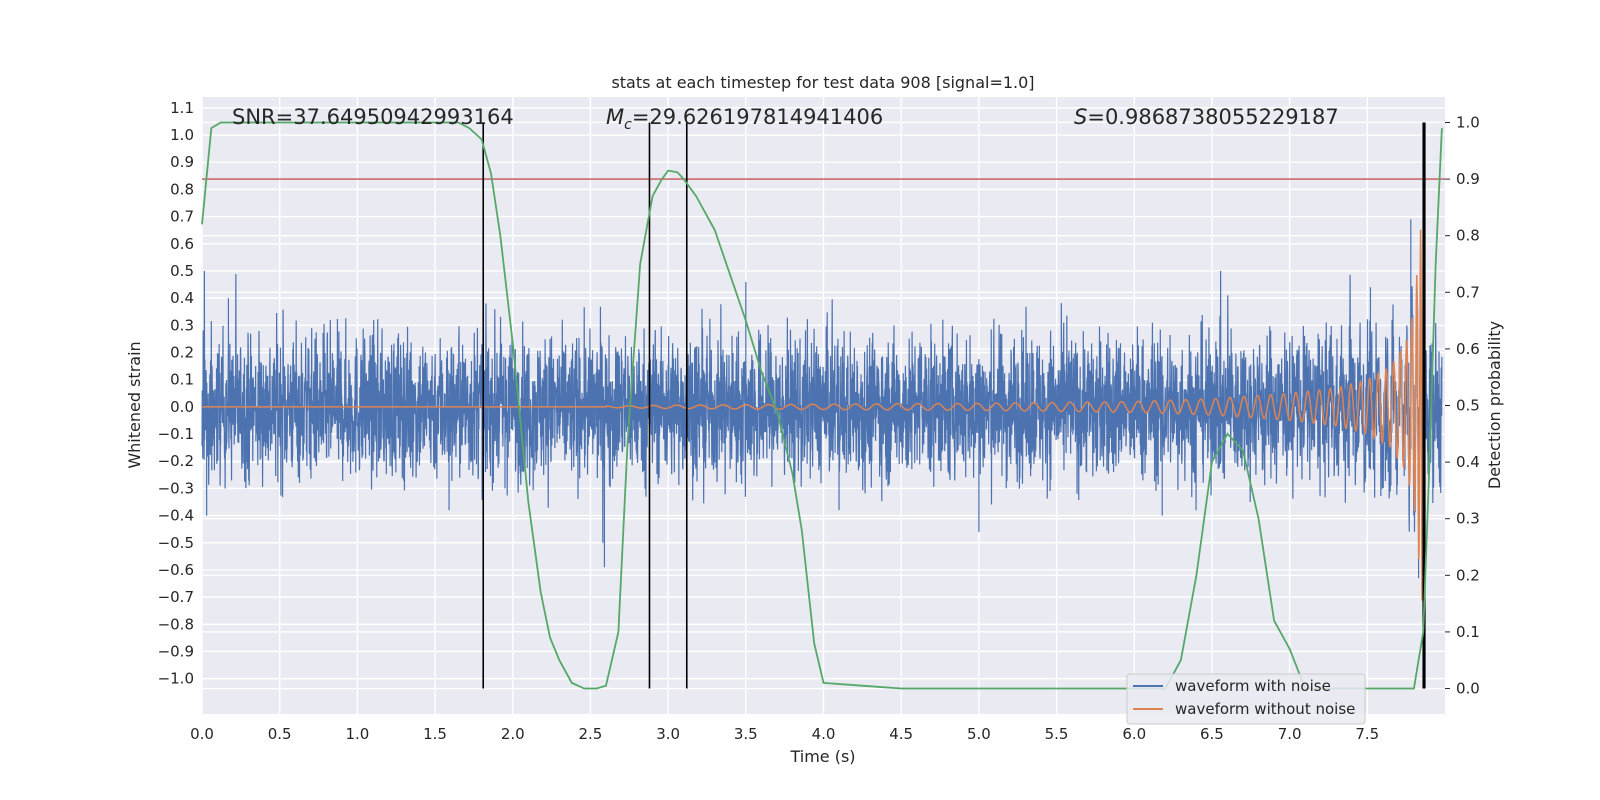 Image resolution: width=1600 pixels, height=800 pixels. I want to click on y-left-tick-label: −1.0, so click(176, 679).